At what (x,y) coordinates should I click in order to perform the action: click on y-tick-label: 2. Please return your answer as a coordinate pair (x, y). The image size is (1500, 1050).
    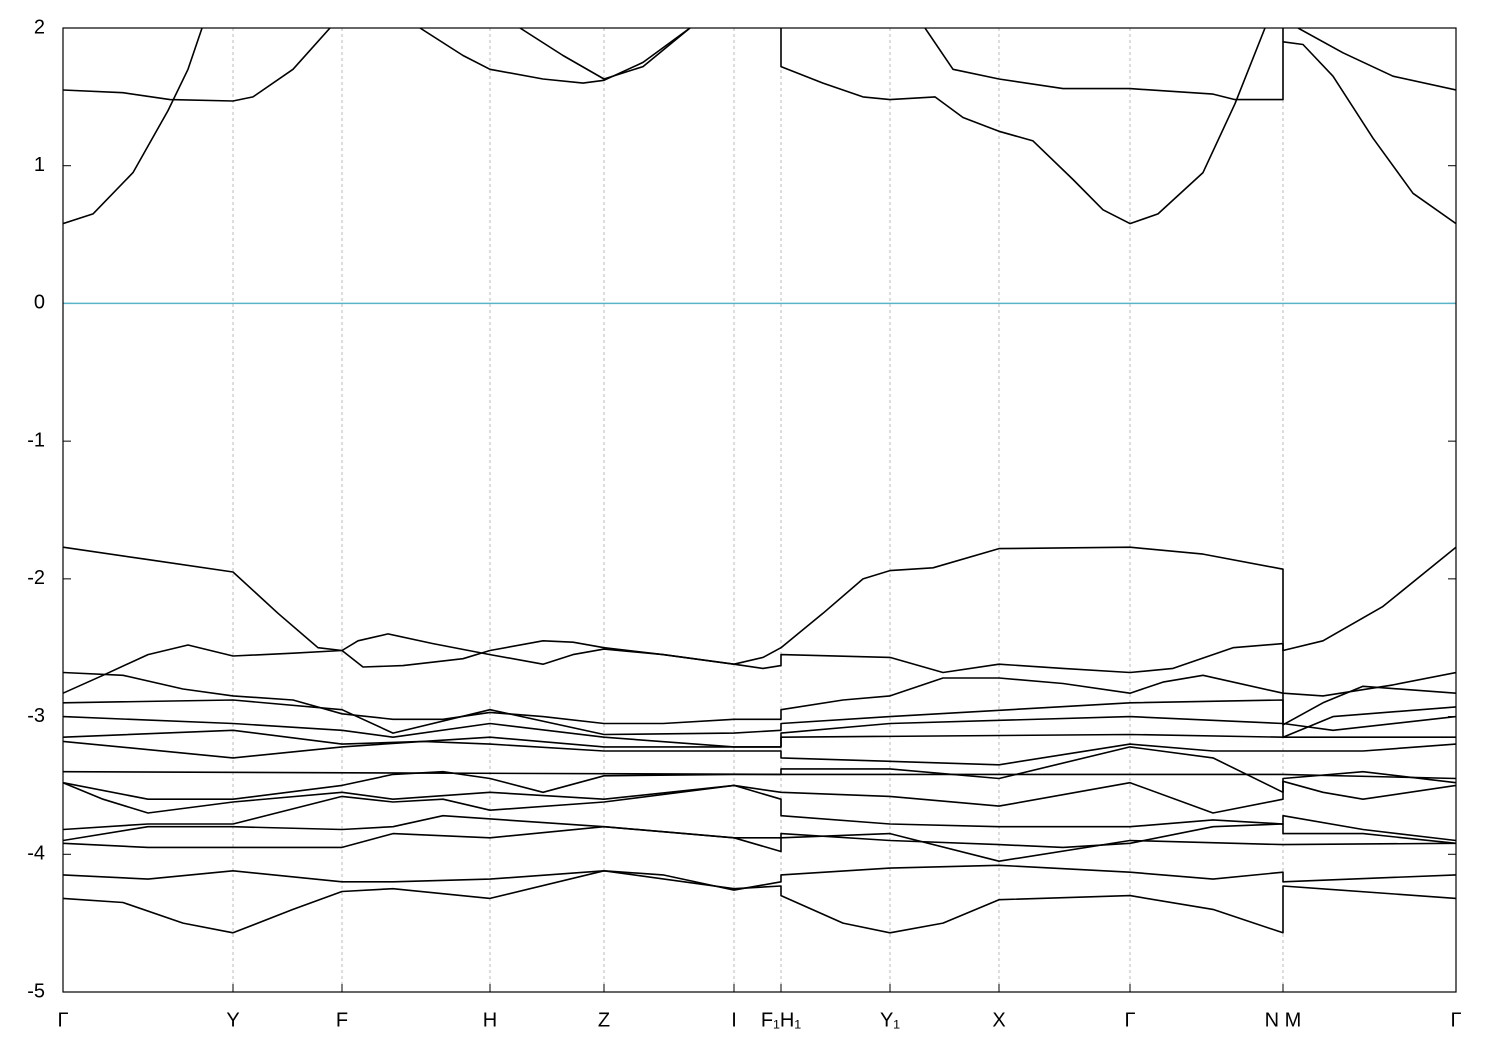
    Looking at the image, I should click on (39, 27).